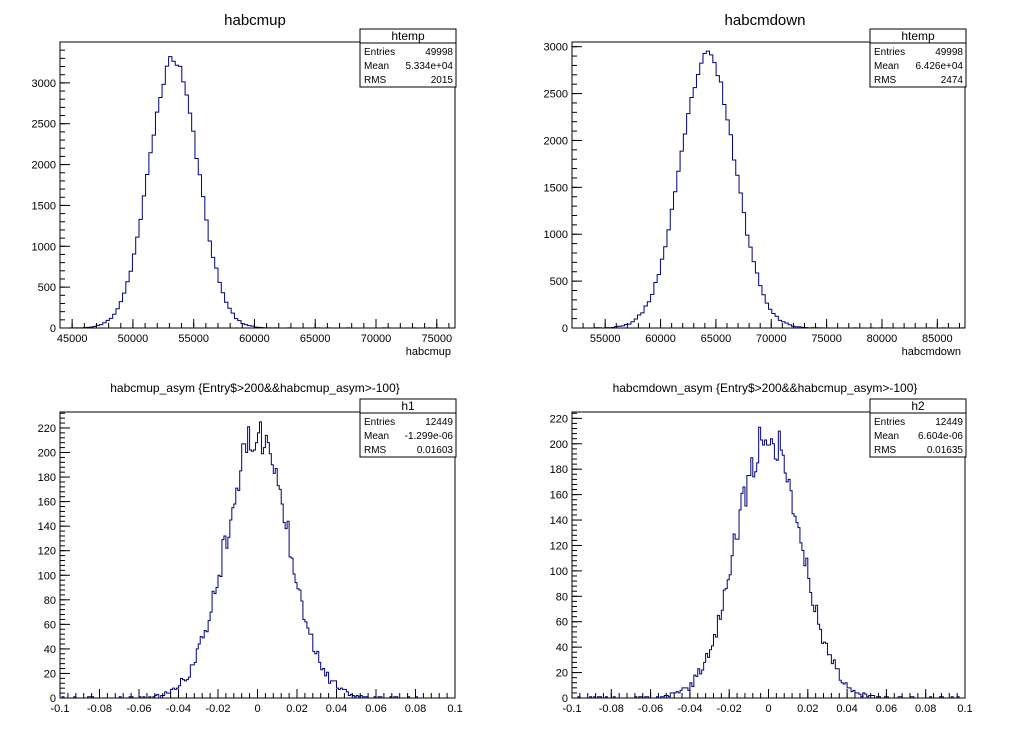 The height and width of the screenshot is (740, 1020). Describe the element at coordinates (940, 436) in the screenshot. I see `stats-value: 6.604e-06` at that location.